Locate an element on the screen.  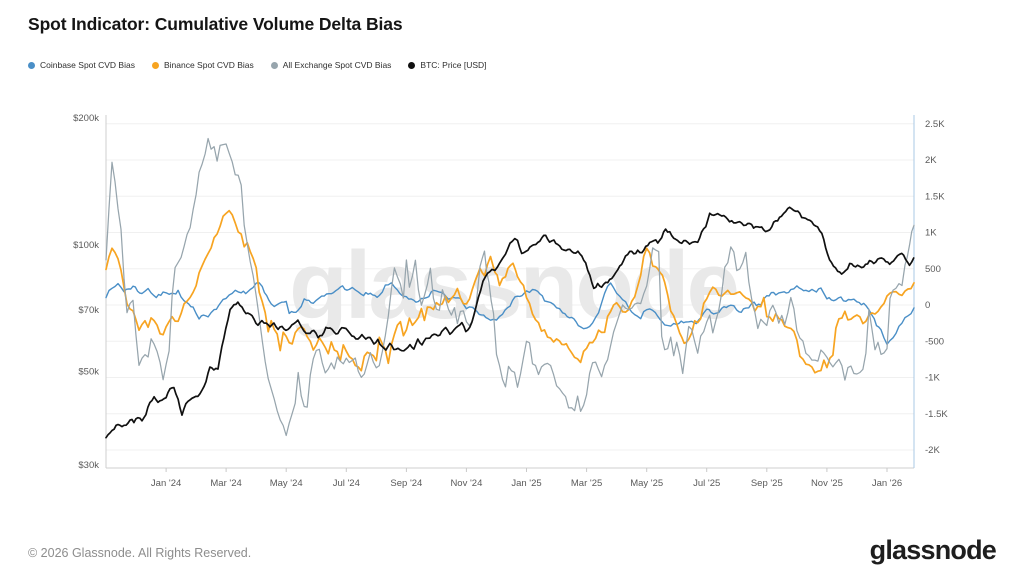
right-axis-tick-label: 2.5K is located at coordinates (935, 124).